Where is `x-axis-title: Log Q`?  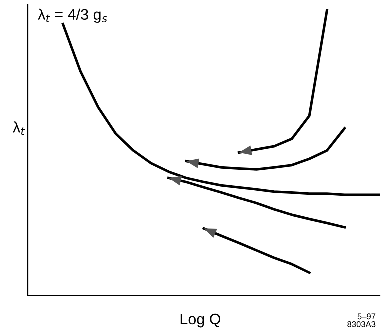 x-axis-title: Log Q is located at coordinates (200, 321).